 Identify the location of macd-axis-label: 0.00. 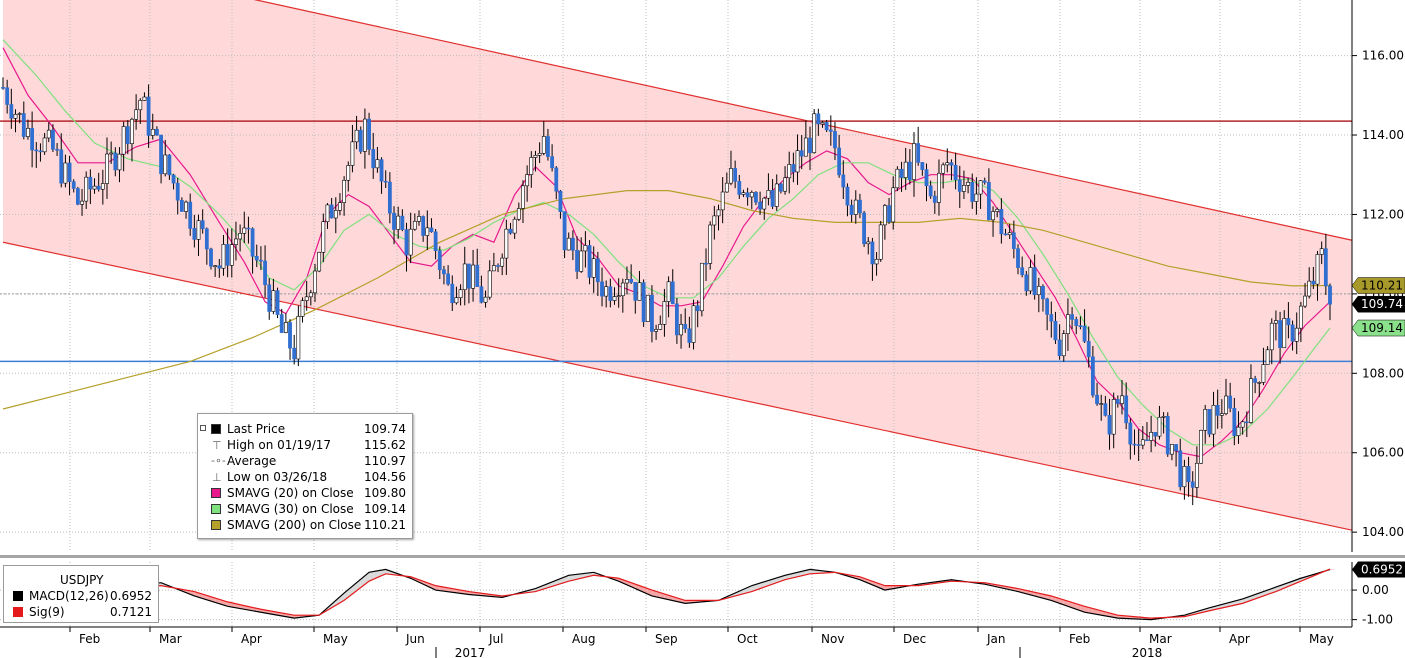
(1375, 590).